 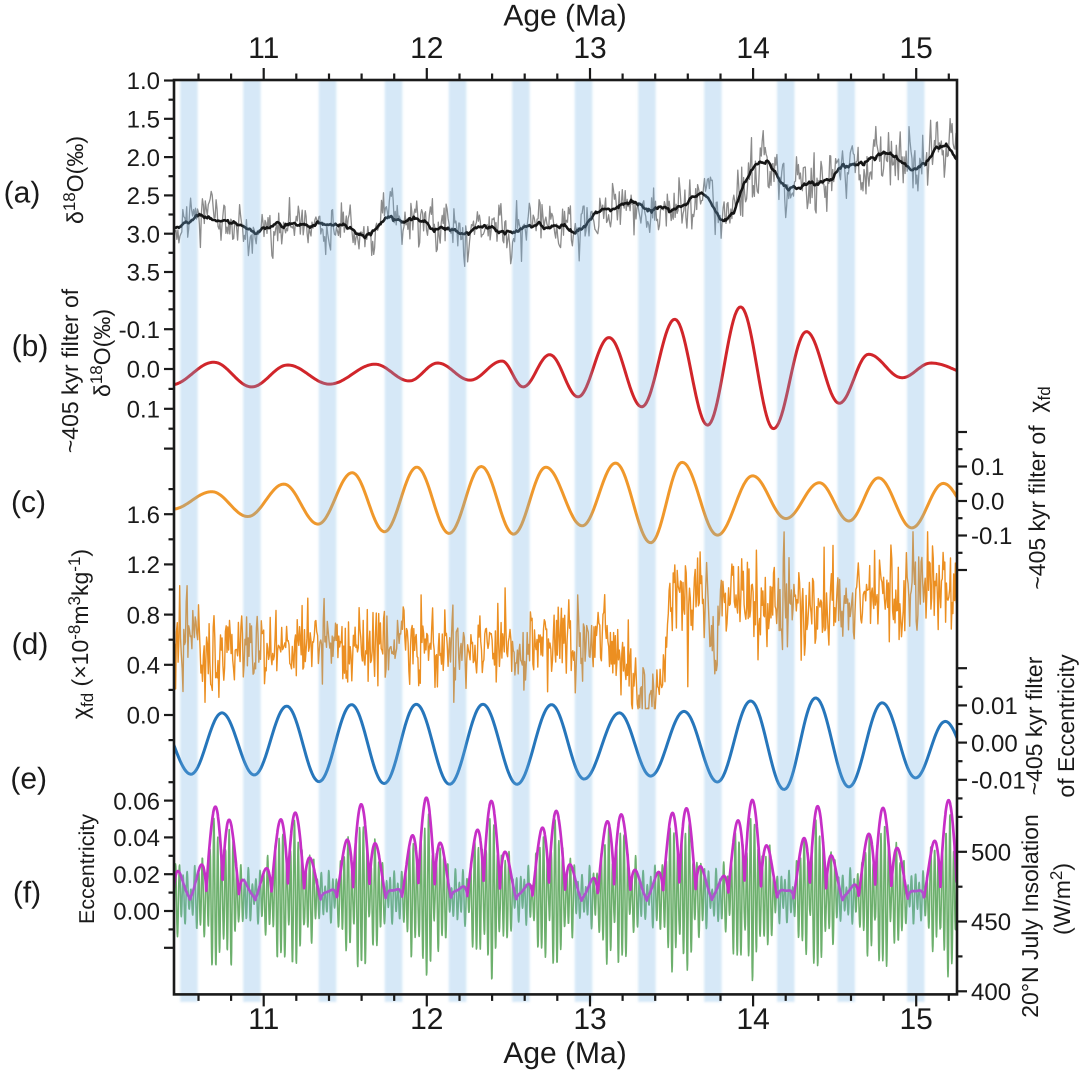 What do you see at coordinates (30, 644) in the screenshot?
I see `svg-text: (d)` at bounding box center [30, 644].